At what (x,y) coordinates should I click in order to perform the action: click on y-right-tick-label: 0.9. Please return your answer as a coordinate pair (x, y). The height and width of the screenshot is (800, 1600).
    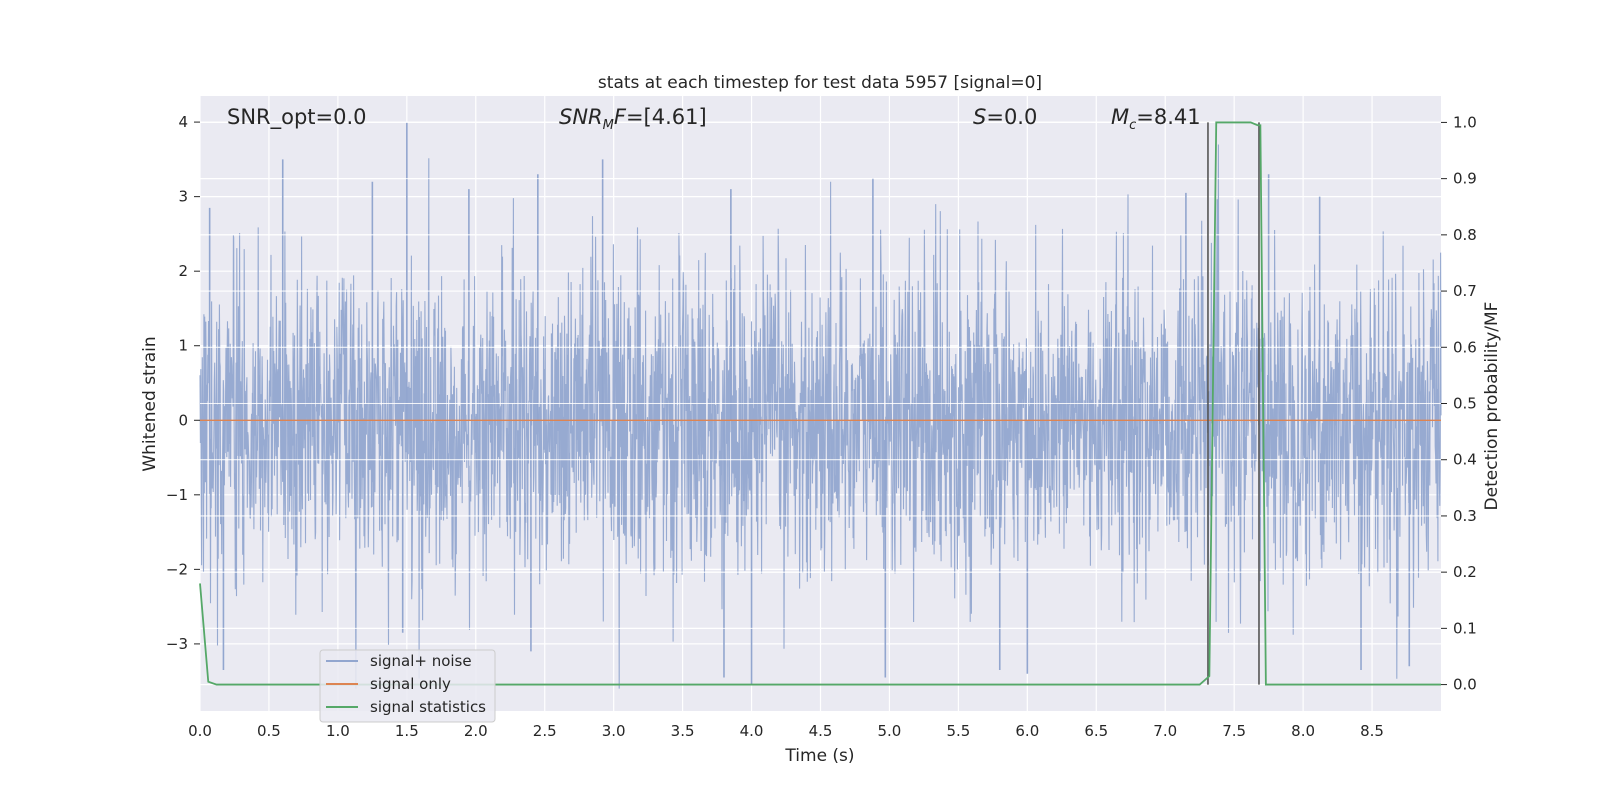
    Looking at the image, I should click on (1465, 179).